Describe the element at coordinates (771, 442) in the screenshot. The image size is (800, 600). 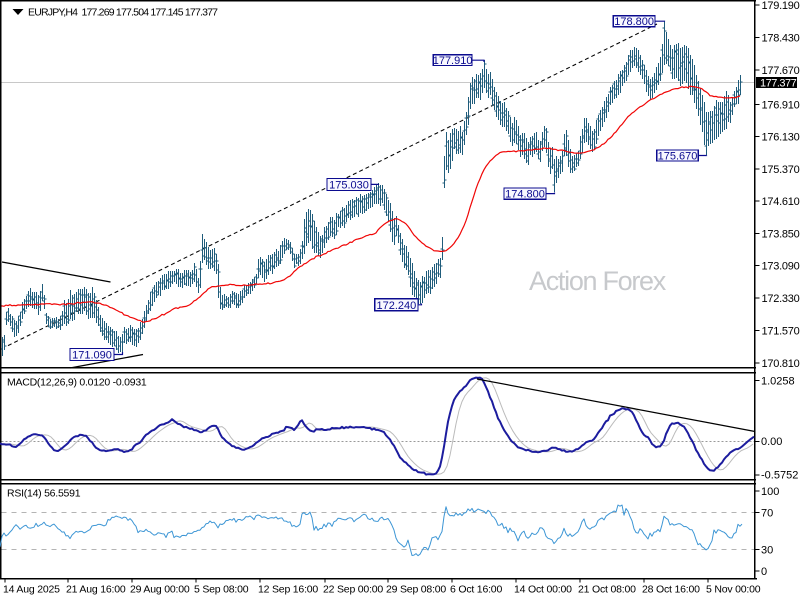
I see `svg-text: 0.00` at that location.